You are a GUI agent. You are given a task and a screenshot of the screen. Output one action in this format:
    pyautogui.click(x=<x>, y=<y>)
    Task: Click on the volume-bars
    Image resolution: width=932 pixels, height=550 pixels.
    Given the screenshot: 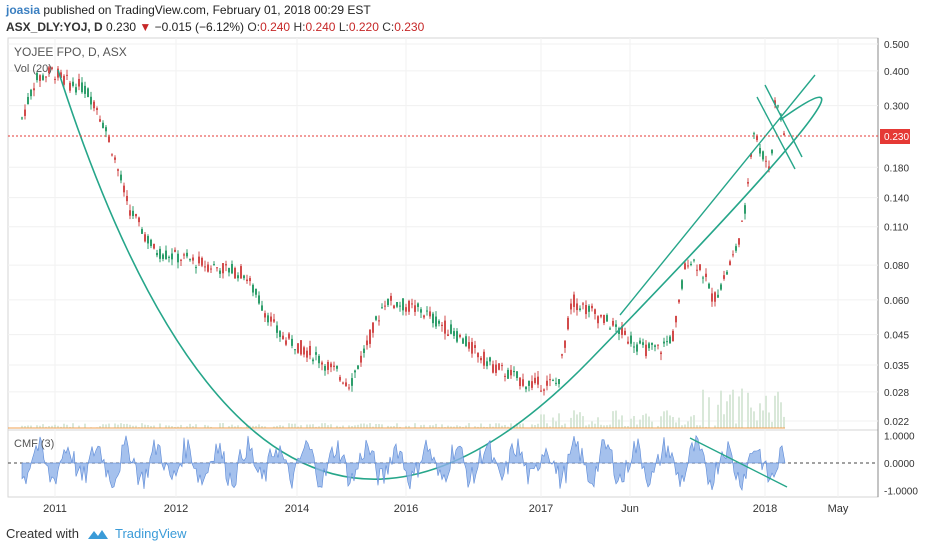 What is the action you would take?
    pyautogui.click(x=396, y=408)
    